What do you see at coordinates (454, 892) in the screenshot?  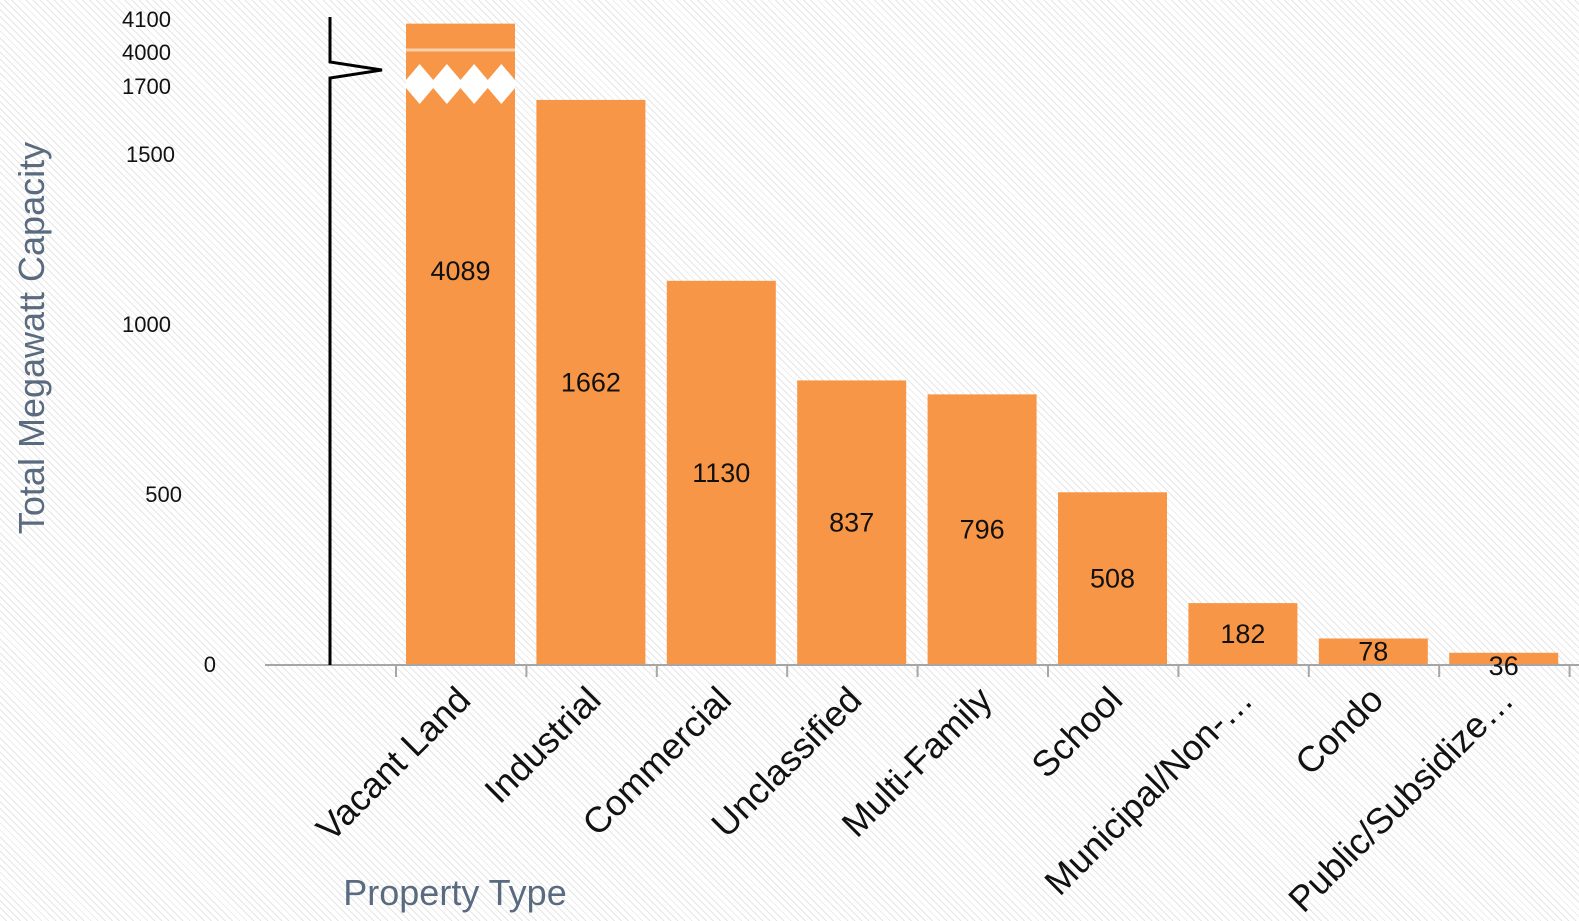 I see `x-axis-title: Property Type` at bounding box center [454, 892].